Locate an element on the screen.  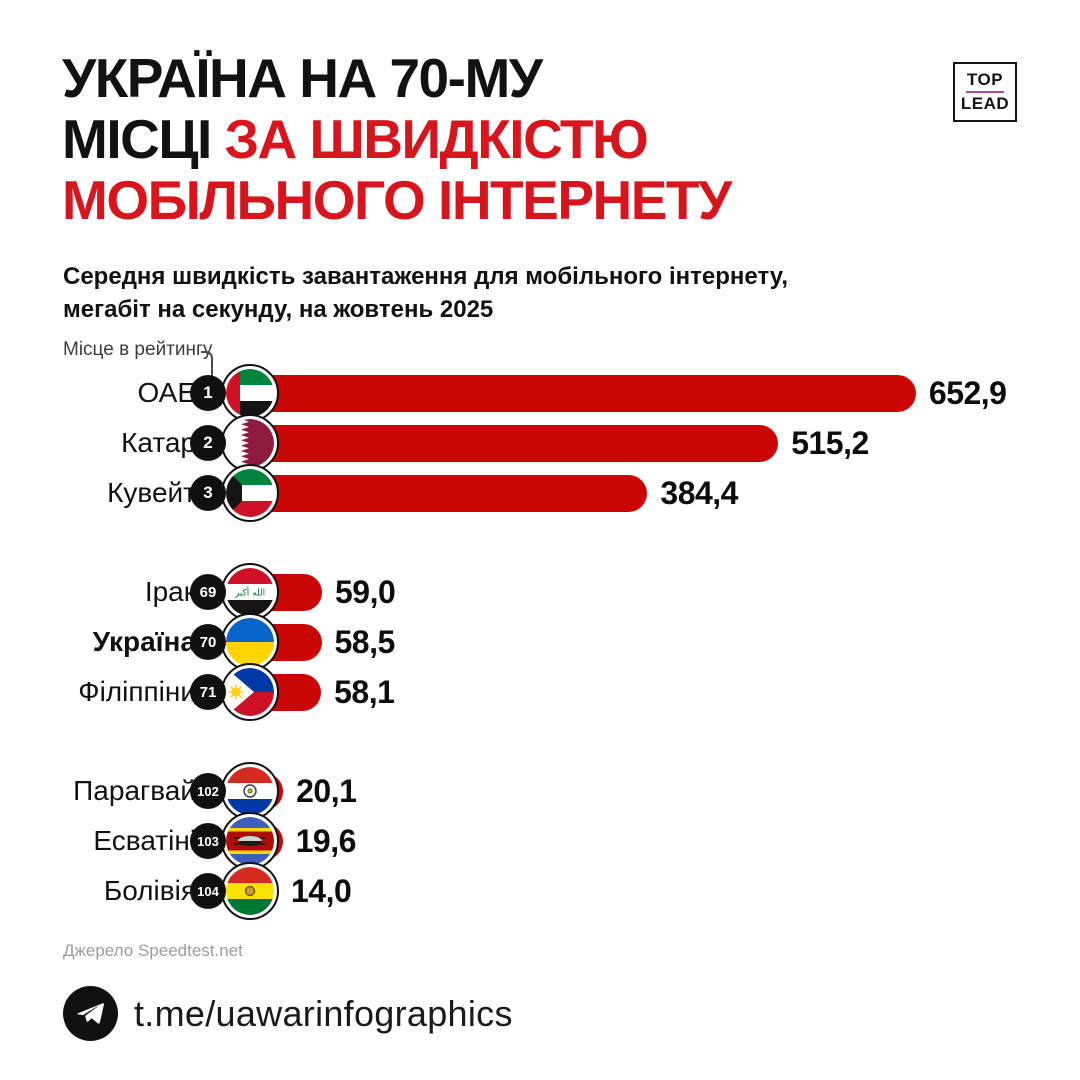
country-label-uae: ОАЕ is located at coordinates (166, 392).